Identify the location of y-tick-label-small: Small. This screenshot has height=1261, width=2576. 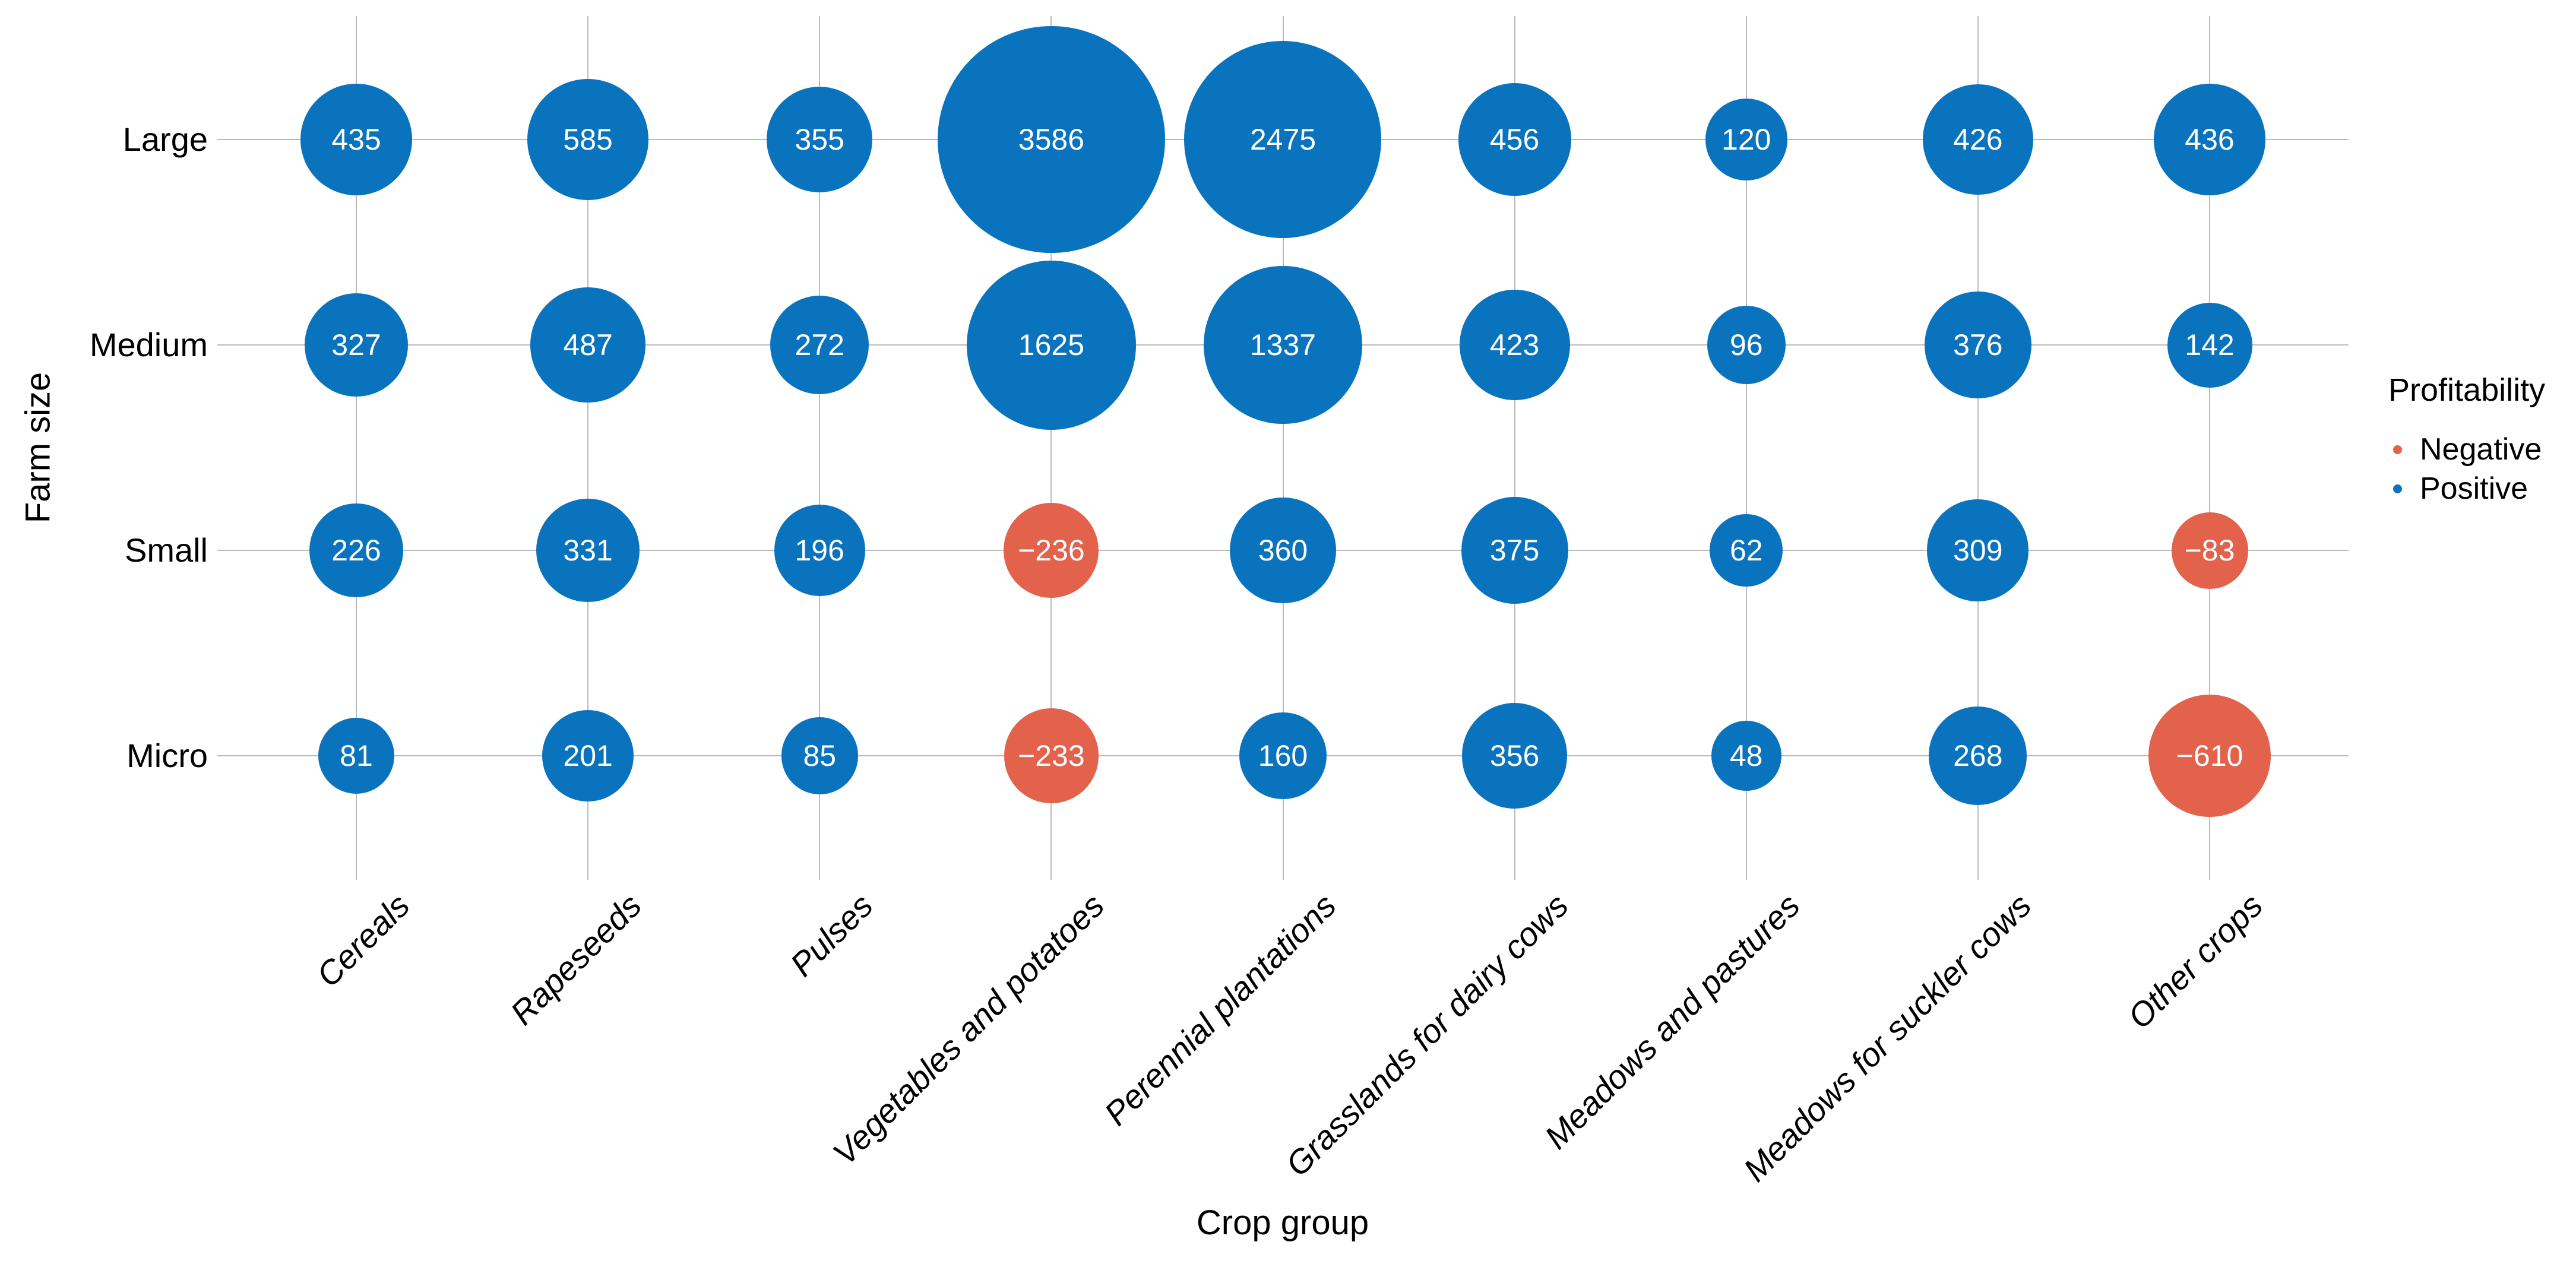
(166, 550).